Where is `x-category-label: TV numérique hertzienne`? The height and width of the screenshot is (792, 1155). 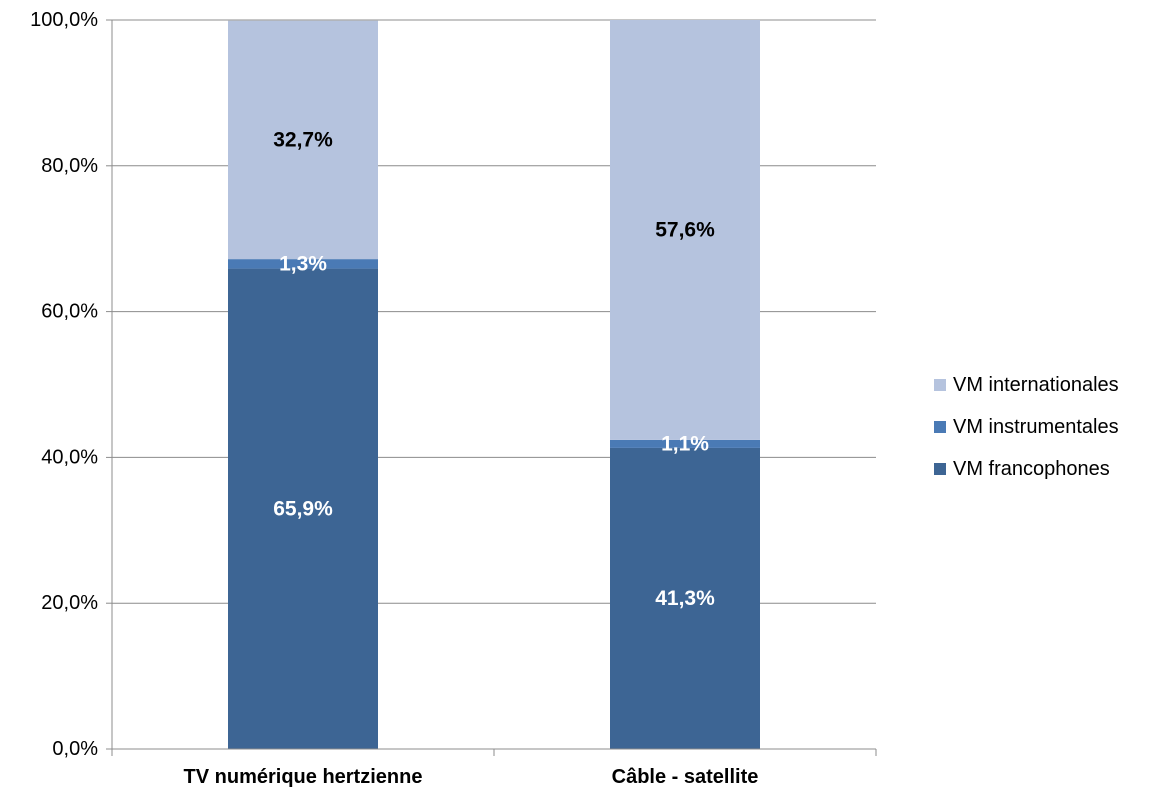
x-category-label: TV numérique hertzienne is located at coordinates (303, 777).